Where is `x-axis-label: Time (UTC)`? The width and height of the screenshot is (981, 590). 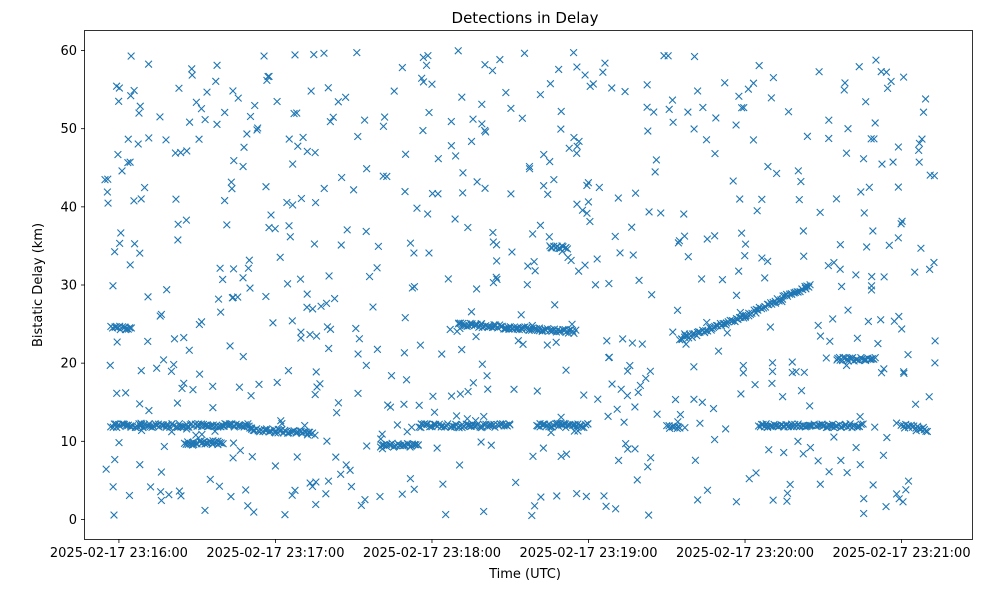 x-axis-label: Time (UTC) is located at coordinates (524, 574).